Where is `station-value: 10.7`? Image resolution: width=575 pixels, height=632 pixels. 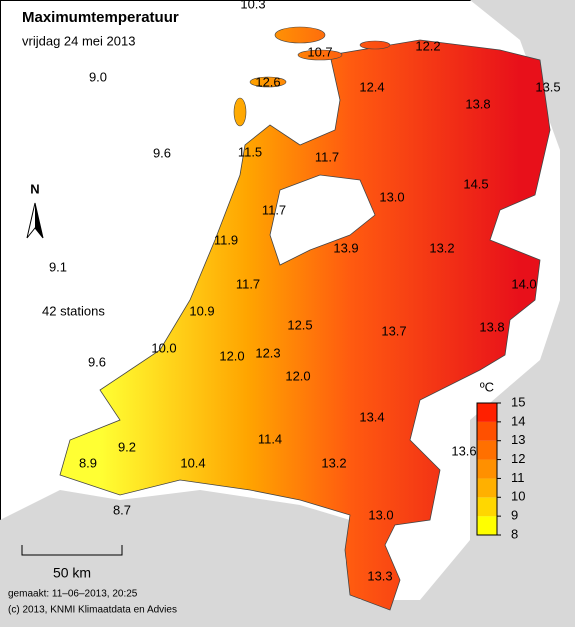
station-value: 10.7 is located at coordinates (319, 51).